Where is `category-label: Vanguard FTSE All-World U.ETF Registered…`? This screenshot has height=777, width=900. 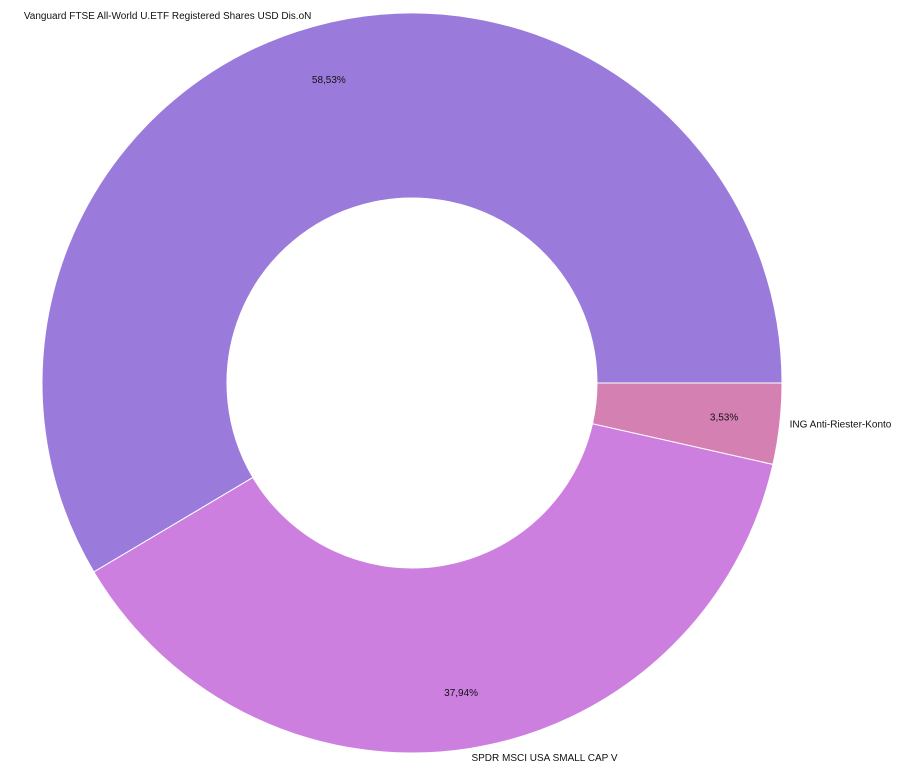
category-label: Vanguard FTSE All-World U.ETF Registered… is located at coordinates (168, 16).